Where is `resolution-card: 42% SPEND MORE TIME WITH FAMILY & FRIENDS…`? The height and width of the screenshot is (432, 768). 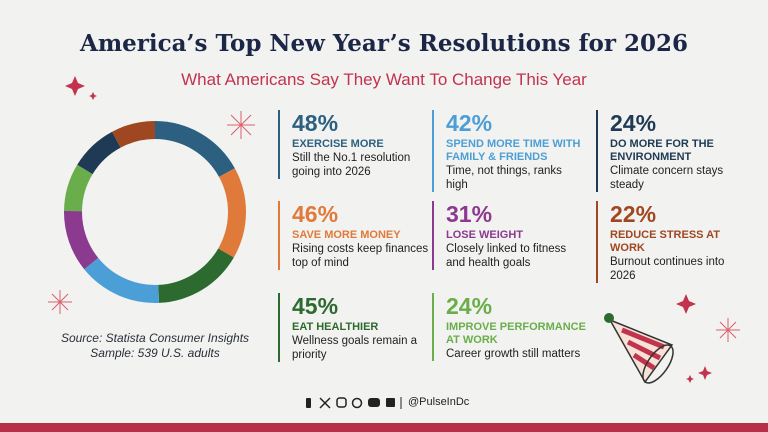
resolution-card: 42% SPEND MORE TIME WITH FAMILY & FRIENDS… is located at coordinates (509, 151).